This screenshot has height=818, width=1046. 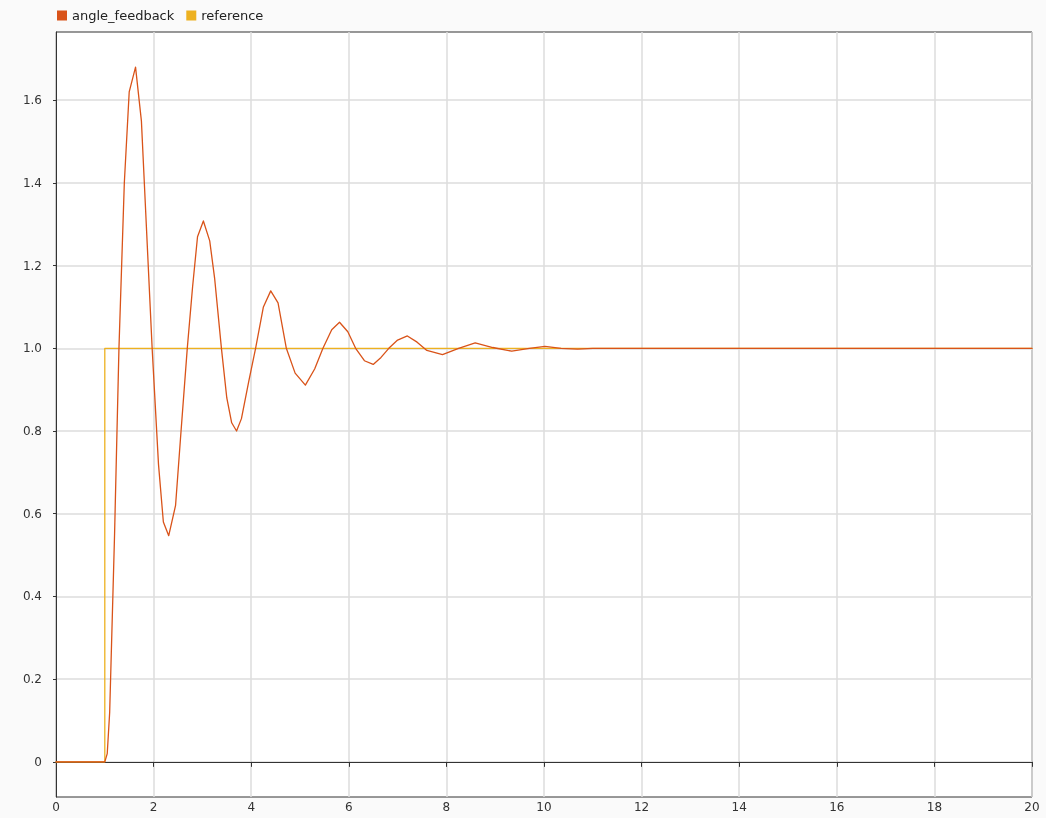 What do you see at coordinates (32, 348) in the screenshot?
I see `y-tick-label: 1.0` at bounding box center [32, 348].